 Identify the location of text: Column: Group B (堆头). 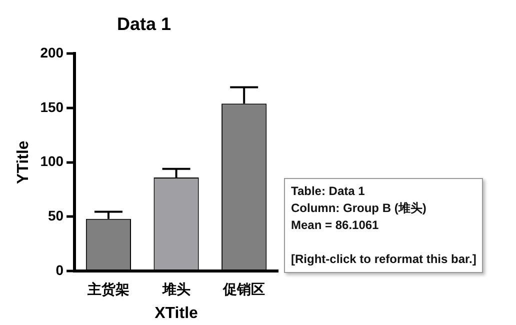
(359, 208).